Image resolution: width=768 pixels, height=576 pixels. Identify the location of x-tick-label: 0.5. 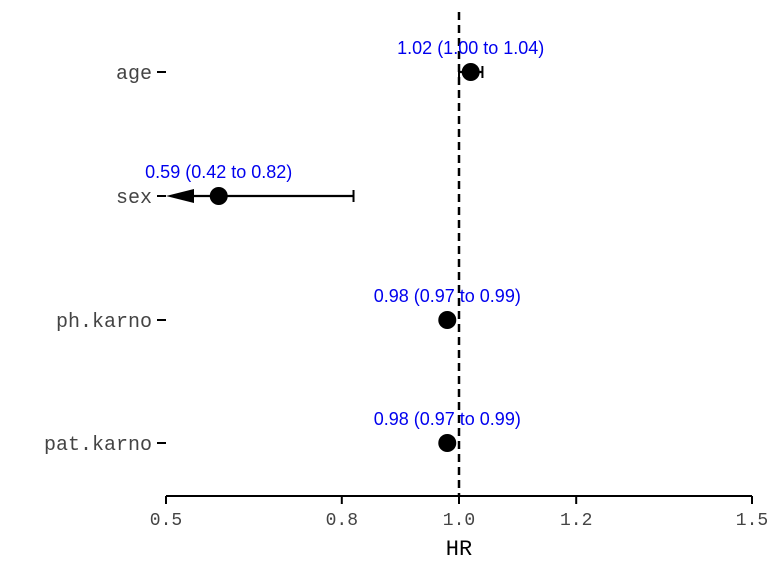
(166, 521).